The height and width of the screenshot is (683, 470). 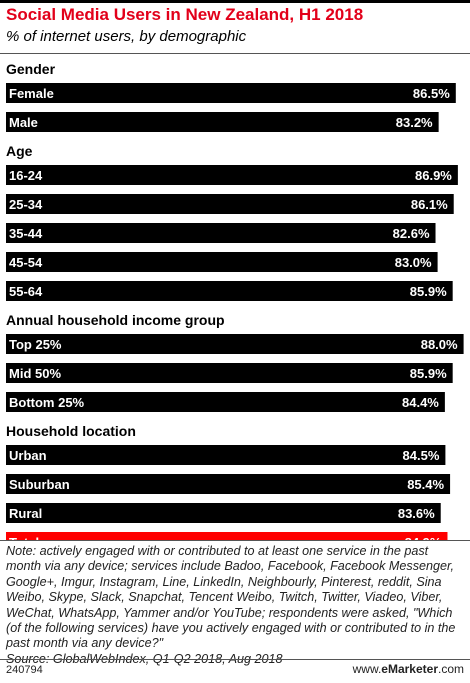 I want to click on category-label: Rural, so click(x=25, y=513).